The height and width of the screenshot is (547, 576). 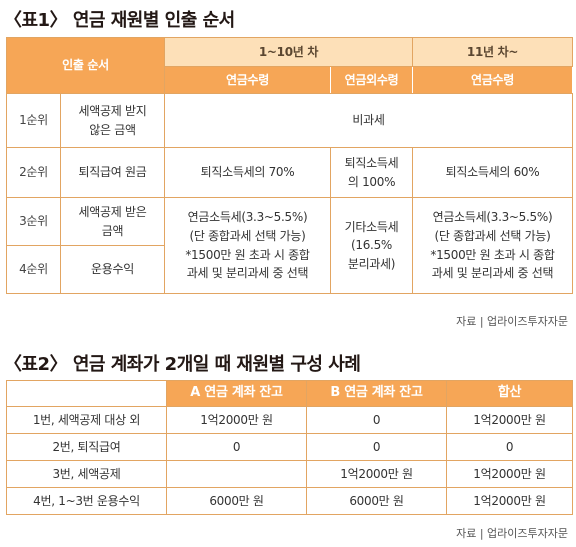 I want to click on row-label: 2번, 퇴직급여, so click(x=86, y=447).